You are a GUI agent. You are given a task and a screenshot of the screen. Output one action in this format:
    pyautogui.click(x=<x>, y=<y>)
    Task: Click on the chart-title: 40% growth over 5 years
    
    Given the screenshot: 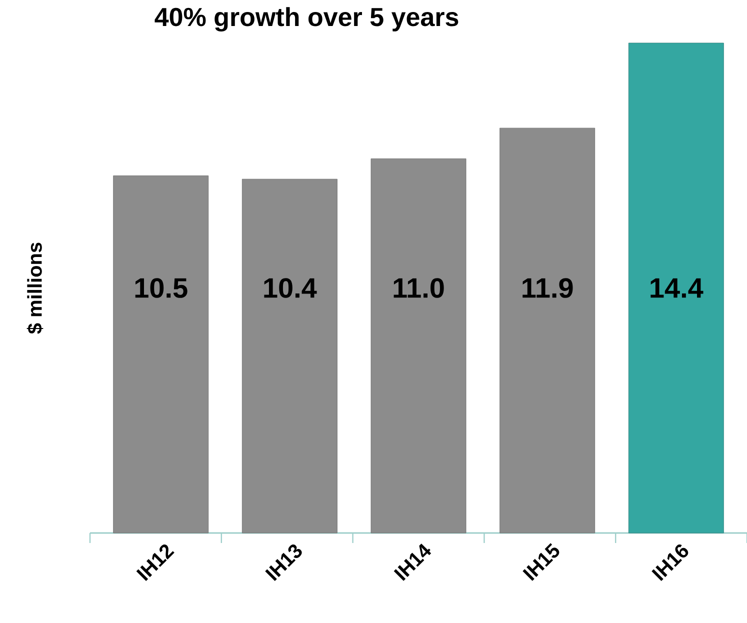 What is the action you would take?
    pyautogui.click(x=306, y=19)
    